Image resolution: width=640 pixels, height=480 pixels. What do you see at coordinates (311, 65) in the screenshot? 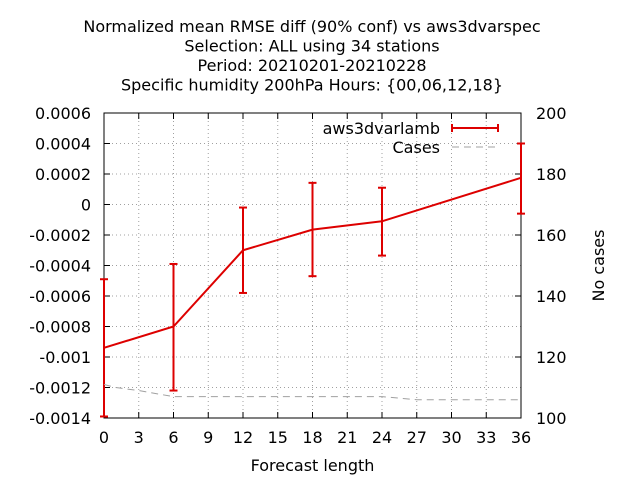
I see `chart-title-line: Period: 20210201-20210228` at bounding box center [311, 65].